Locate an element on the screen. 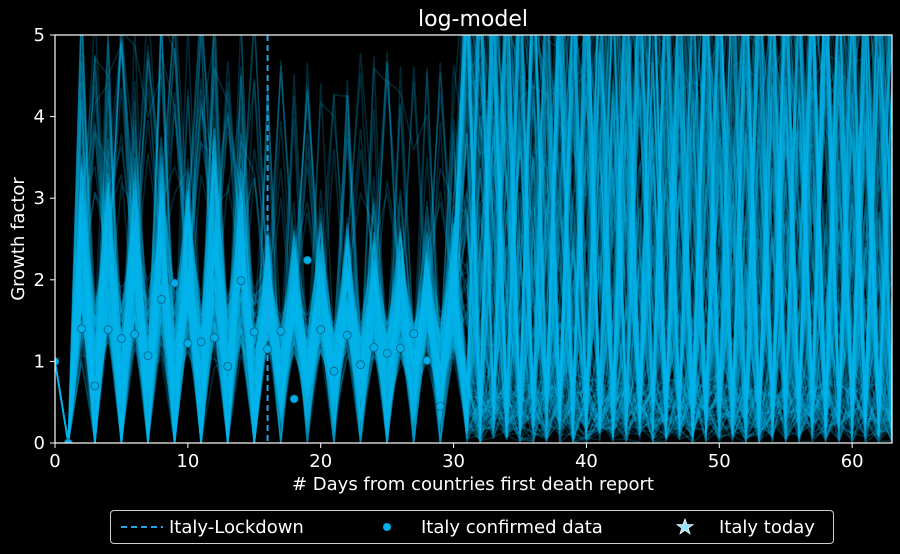  x-tick-label: 10 is located at coordinates (187, 461).